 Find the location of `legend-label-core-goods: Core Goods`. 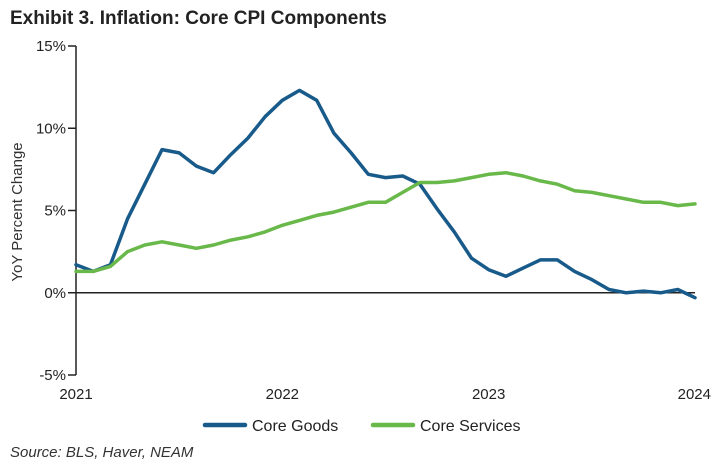

legend-label-core-goods: Core Goods is located at coordinates (295, 426).